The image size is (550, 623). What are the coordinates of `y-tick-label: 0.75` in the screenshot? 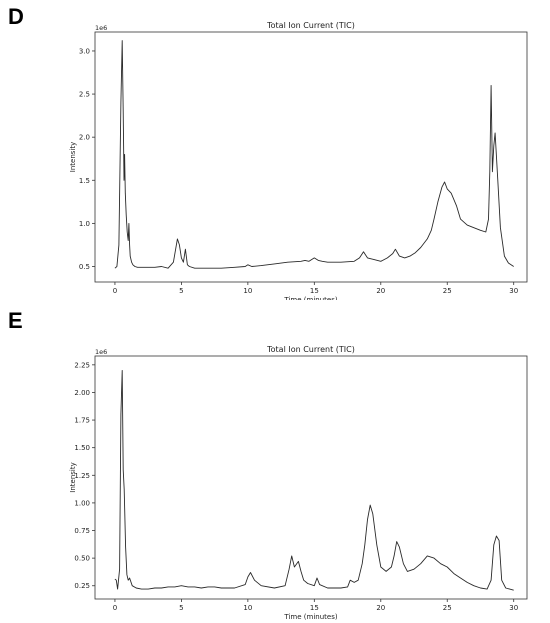 It's located at (82, 531).